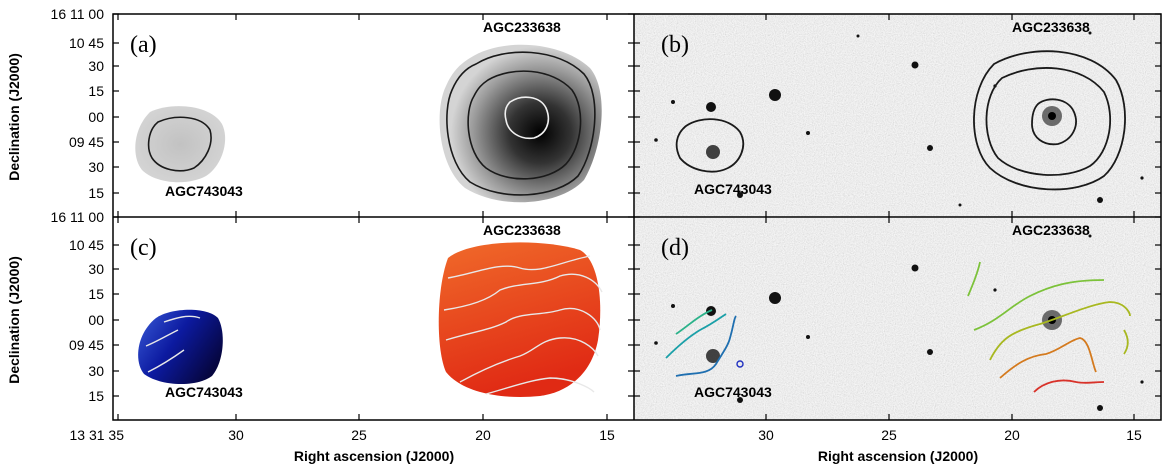 The height and width of the screenshot is (468, 1162). I want to click on galaxy-label-north-c: AGC233638, so click(522, 230).